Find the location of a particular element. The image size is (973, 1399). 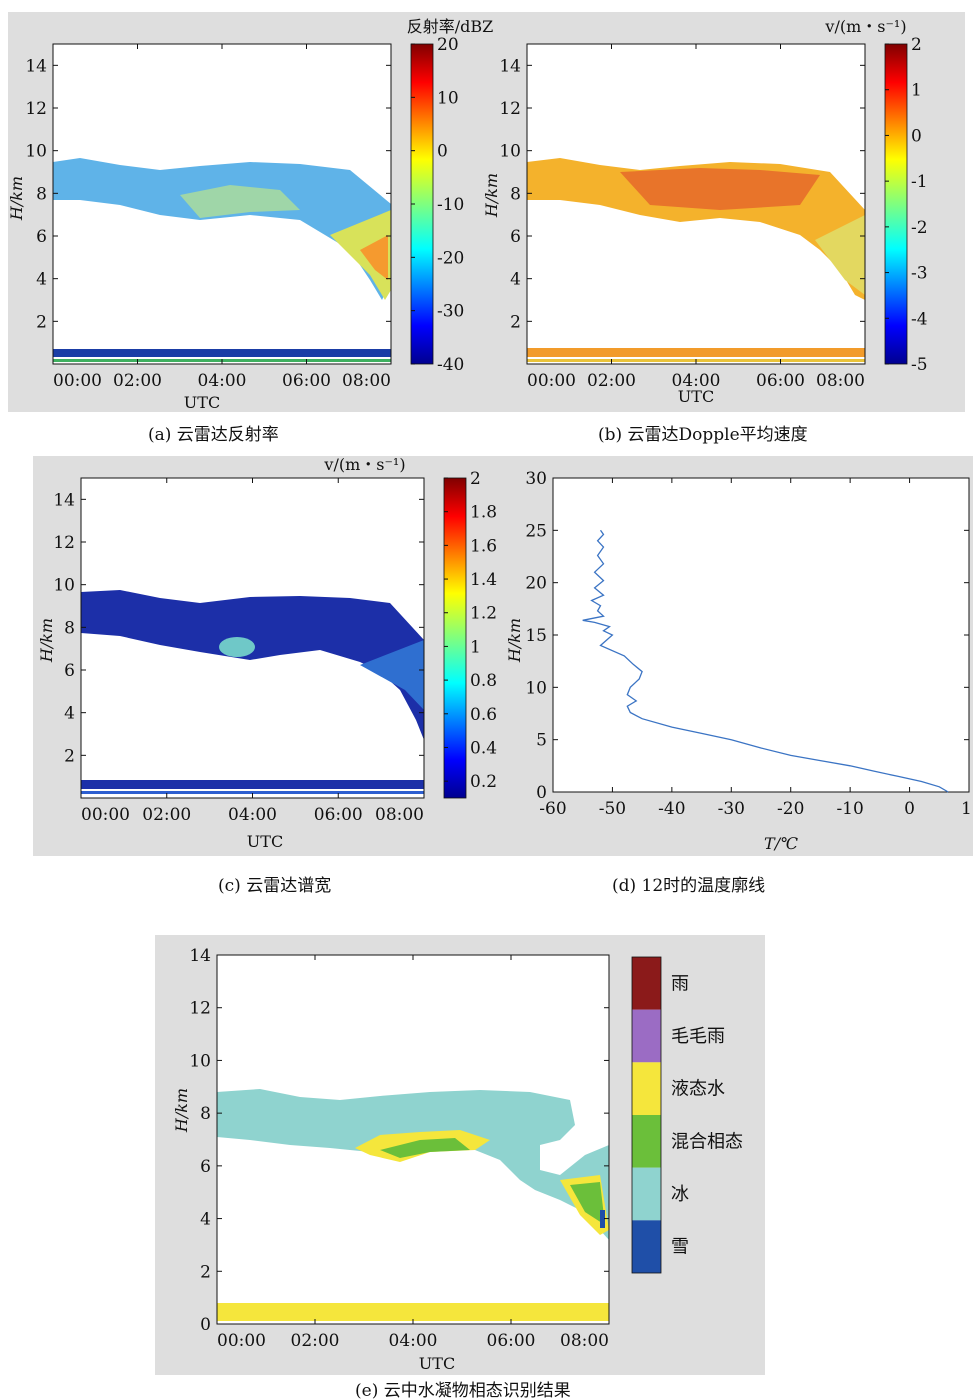

xlabel-c: UTC is located at coordinates (265, 841).